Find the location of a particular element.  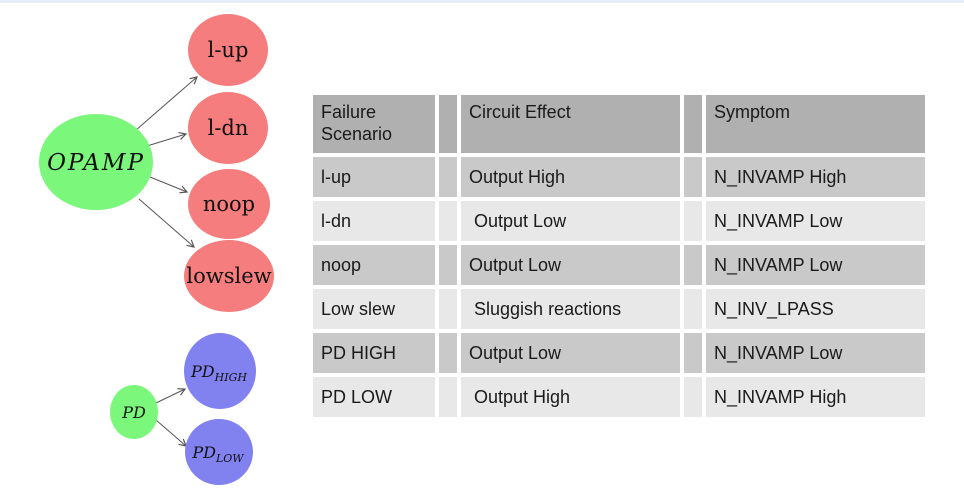

edge-opamp-lowslew is located at coordinates (166, 223).